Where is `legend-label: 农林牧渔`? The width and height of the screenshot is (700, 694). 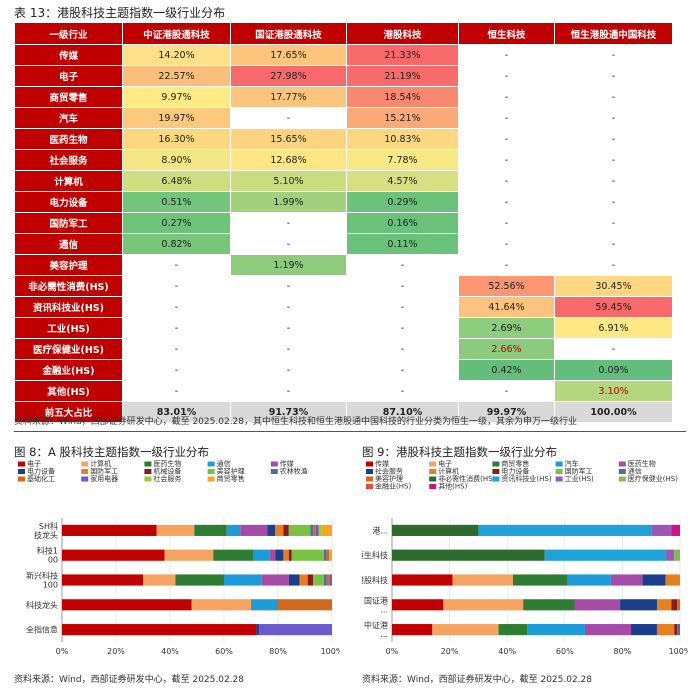 legend-label: 农林牧渔 is located at coordinates (294, 471).